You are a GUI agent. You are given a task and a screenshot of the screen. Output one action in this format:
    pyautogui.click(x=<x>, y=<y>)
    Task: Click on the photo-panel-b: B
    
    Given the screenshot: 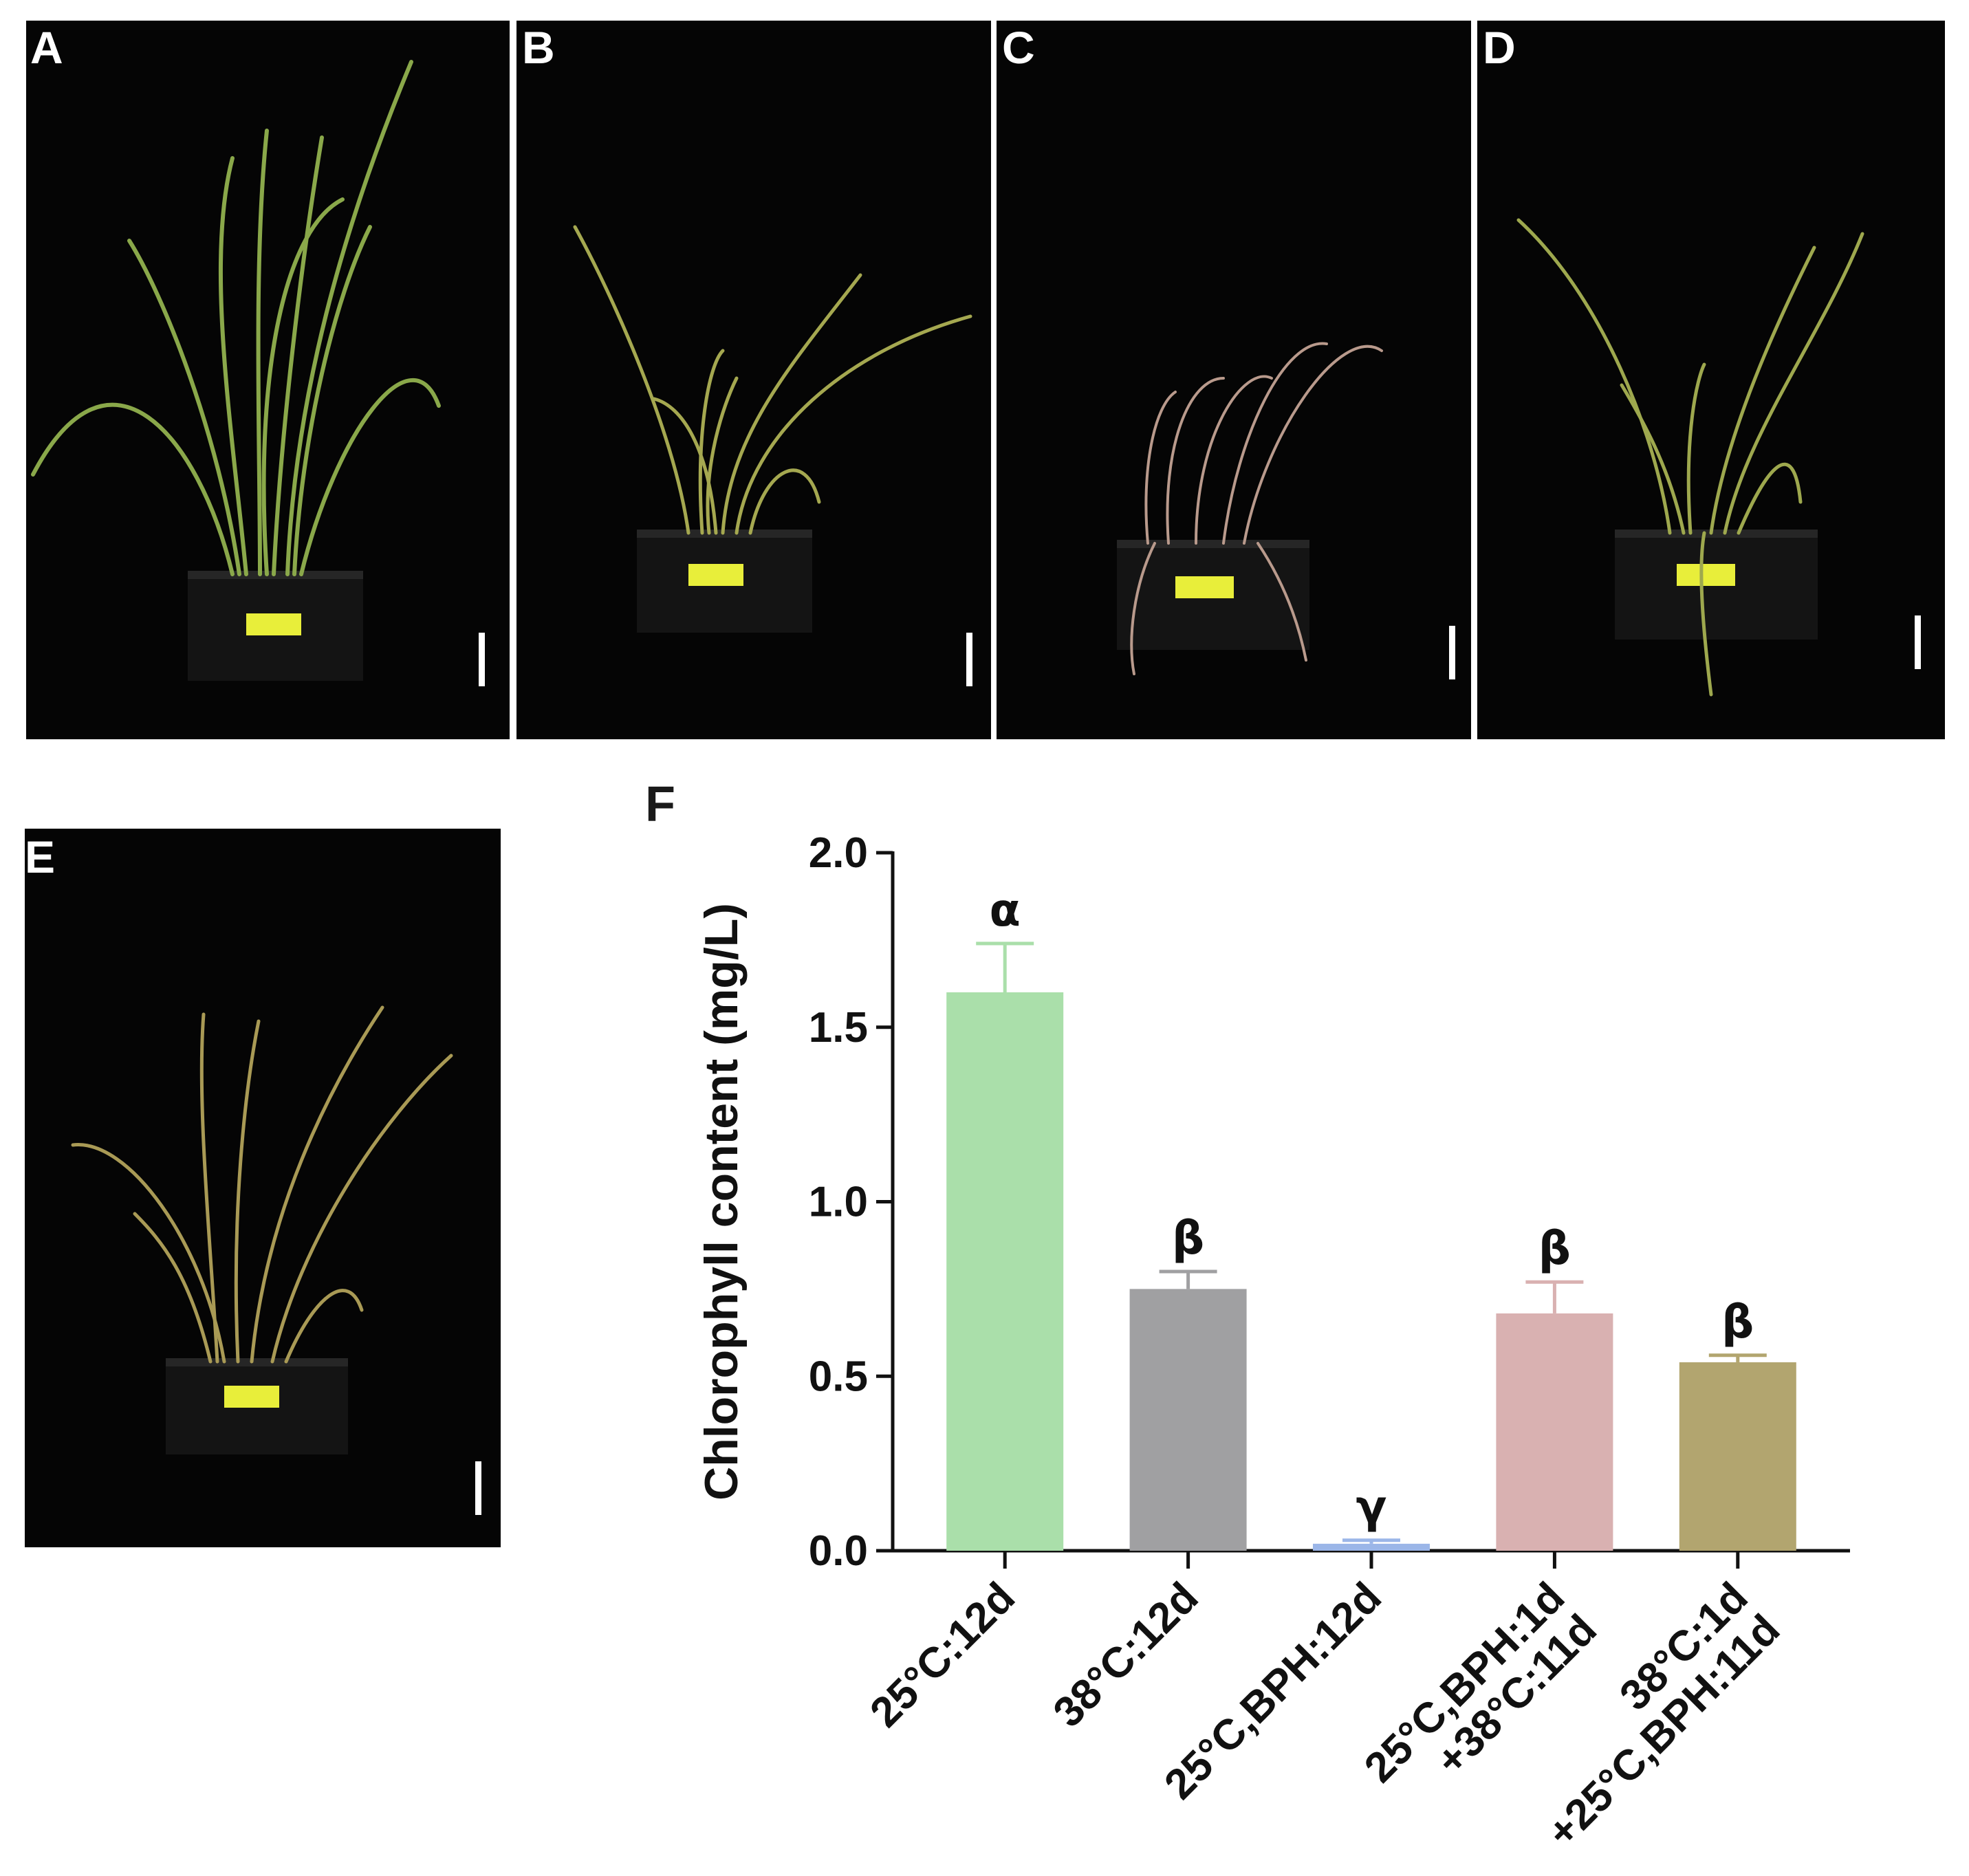 What is the action you would take?
    pyautogui.click(x=753, y=380)
    